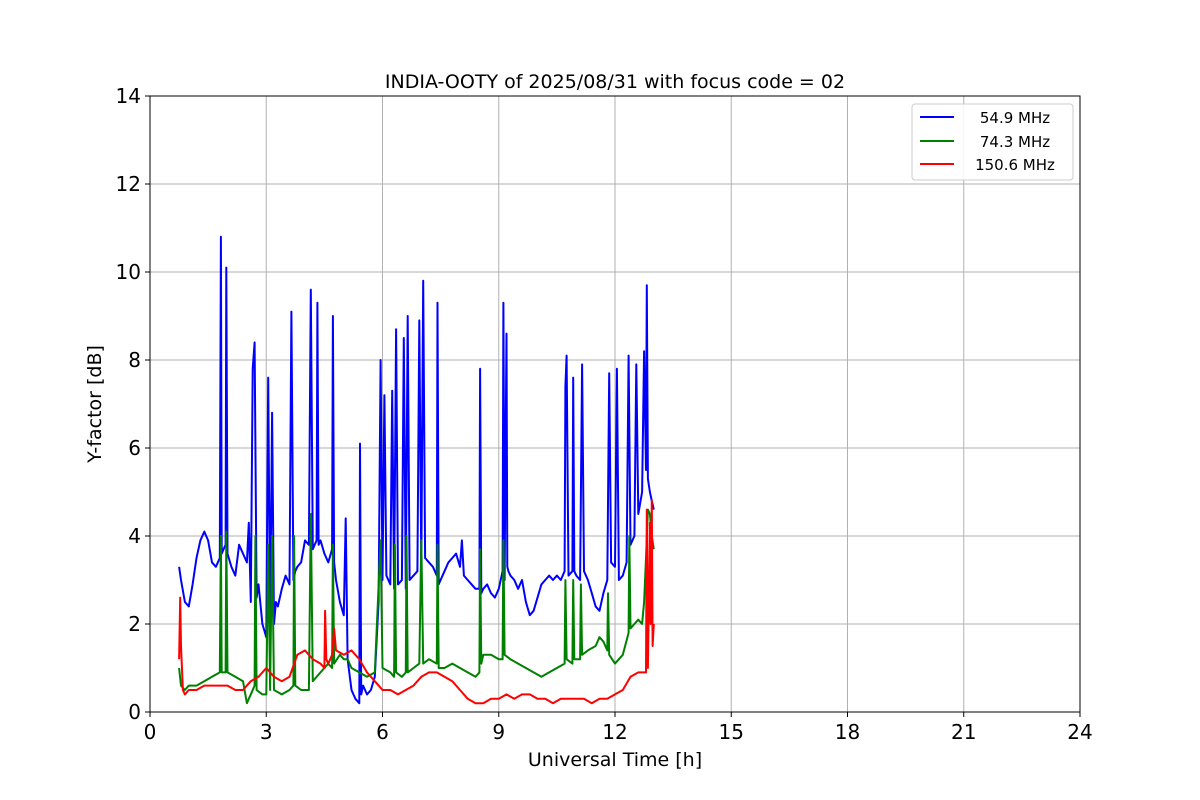  I want to click on y-tick-label: 2, so click(134, 624).